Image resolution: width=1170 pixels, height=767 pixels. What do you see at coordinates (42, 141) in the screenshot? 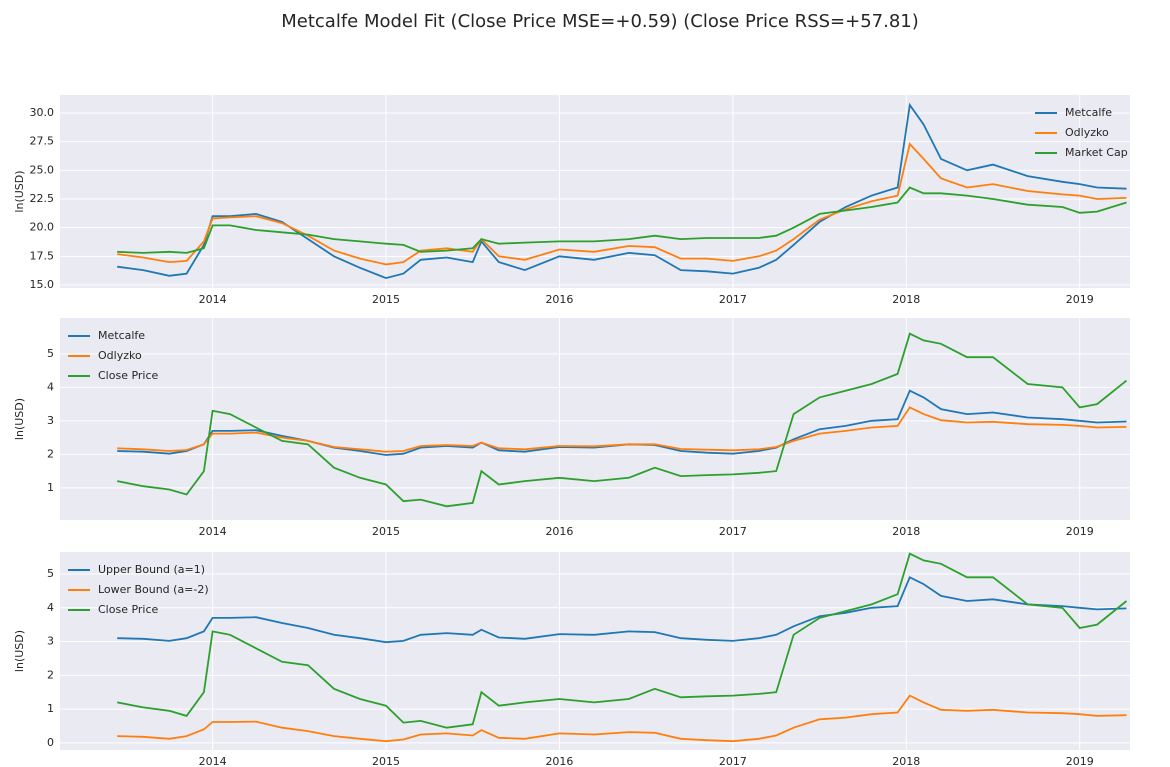
I see `y-tick-label: 27.5` at bounding box center [42, 141].